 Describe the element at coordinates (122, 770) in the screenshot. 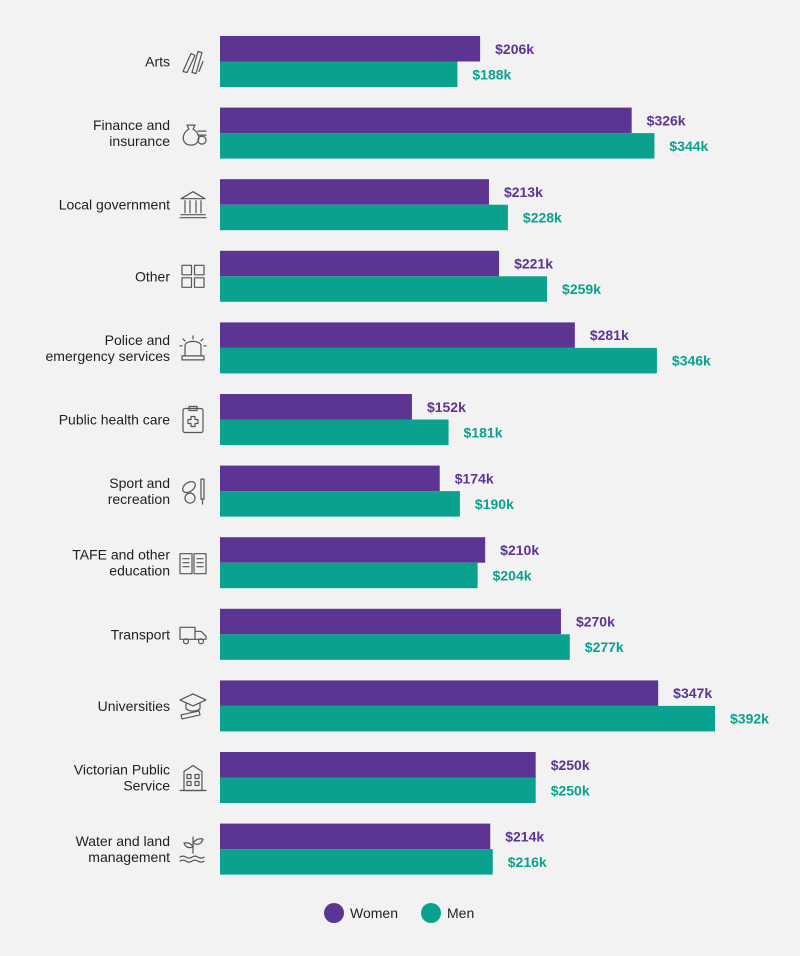

I see `category-label: Victorian Public` at that location.